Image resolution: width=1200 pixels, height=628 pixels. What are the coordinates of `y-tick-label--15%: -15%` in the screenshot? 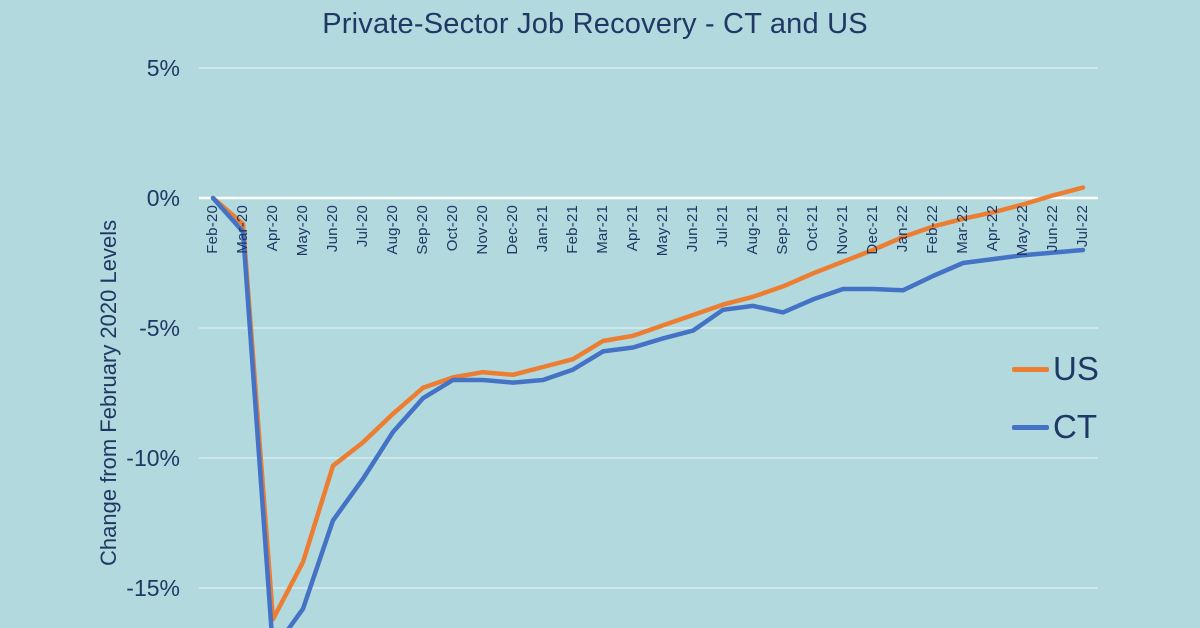 It's located at (153, 588).